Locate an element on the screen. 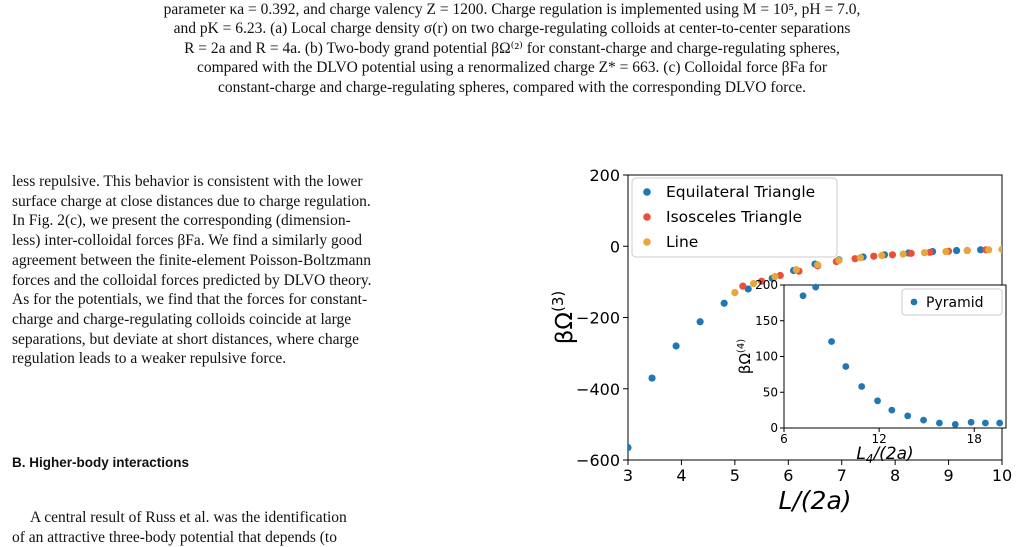  legend-box is located at coordinates (734, 217).